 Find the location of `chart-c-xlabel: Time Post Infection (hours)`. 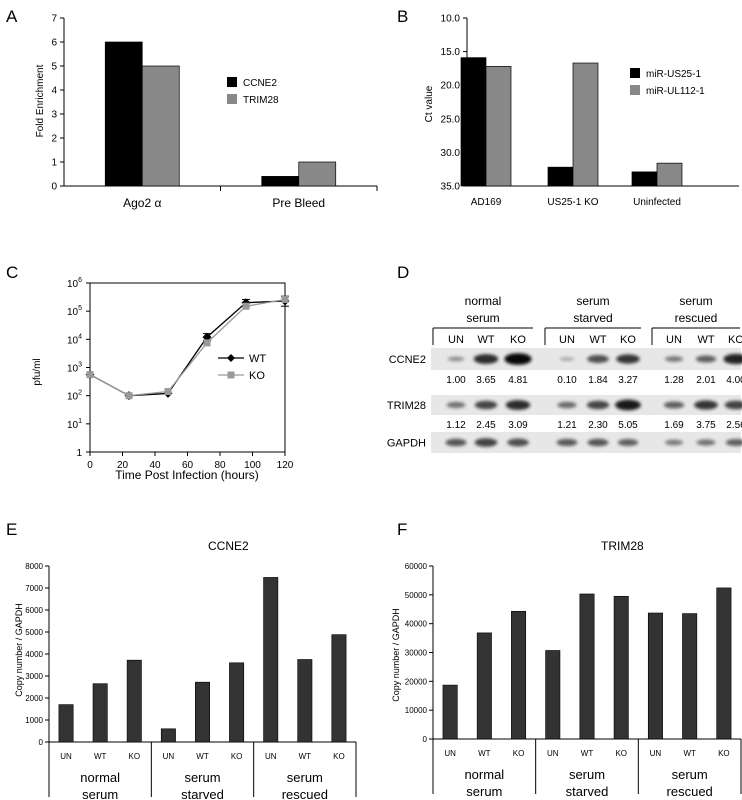

chart-c-xlabel: Time Post Infection (hours) is located at coordinates (187, 475).